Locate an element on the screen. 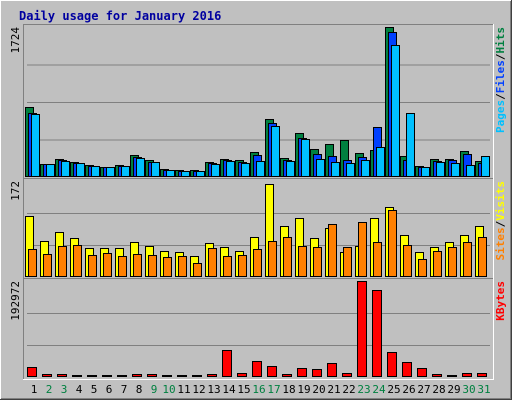 Image resolution: width=512 pixels, height=400 pixels. axis-max-label: 172 is located at coordinates (15, 191).